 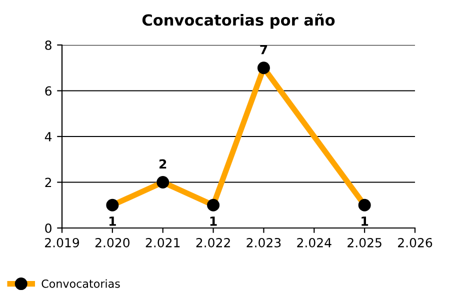 I want to click on x-tick-label: 2.019, so click(x=62, y=243).